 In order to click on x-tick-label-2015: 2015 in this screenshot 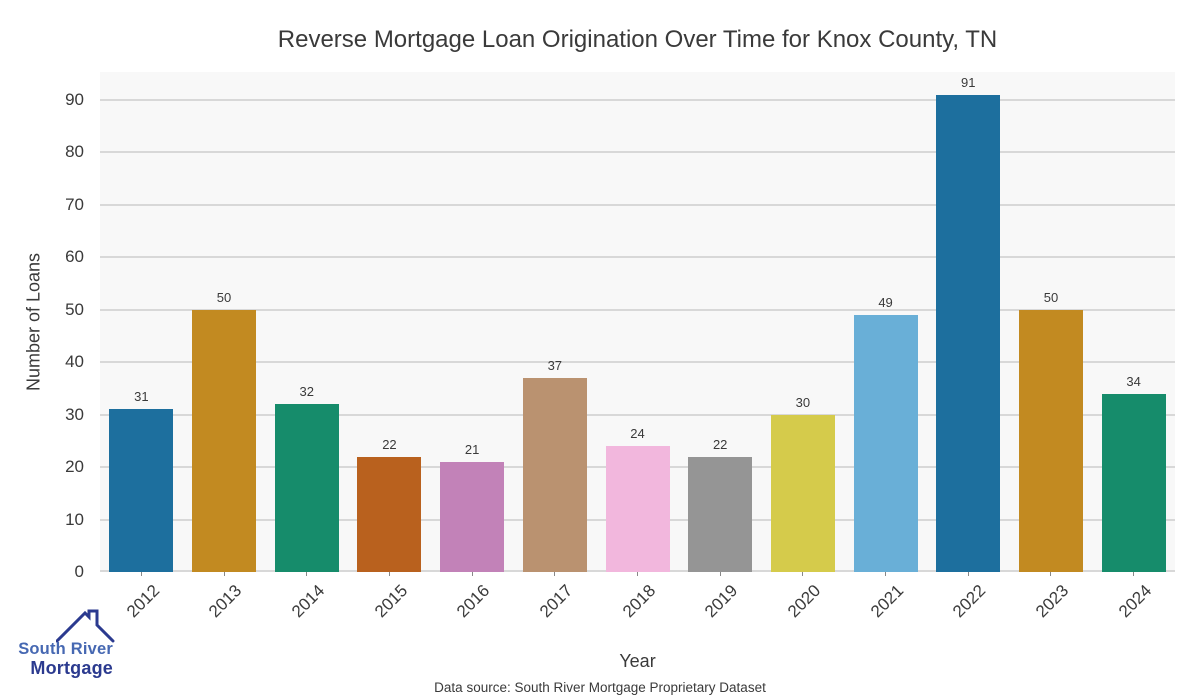, I will do `click(390, 601)`.